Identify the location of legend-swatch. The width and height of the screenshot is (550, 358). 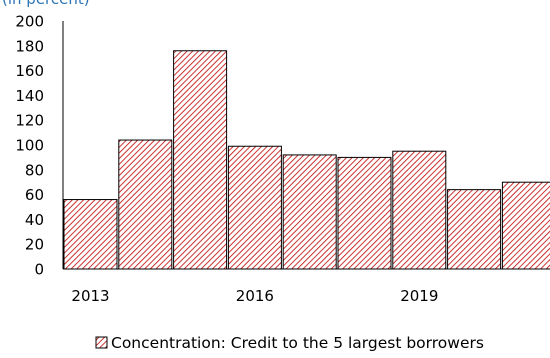
(101, 342).